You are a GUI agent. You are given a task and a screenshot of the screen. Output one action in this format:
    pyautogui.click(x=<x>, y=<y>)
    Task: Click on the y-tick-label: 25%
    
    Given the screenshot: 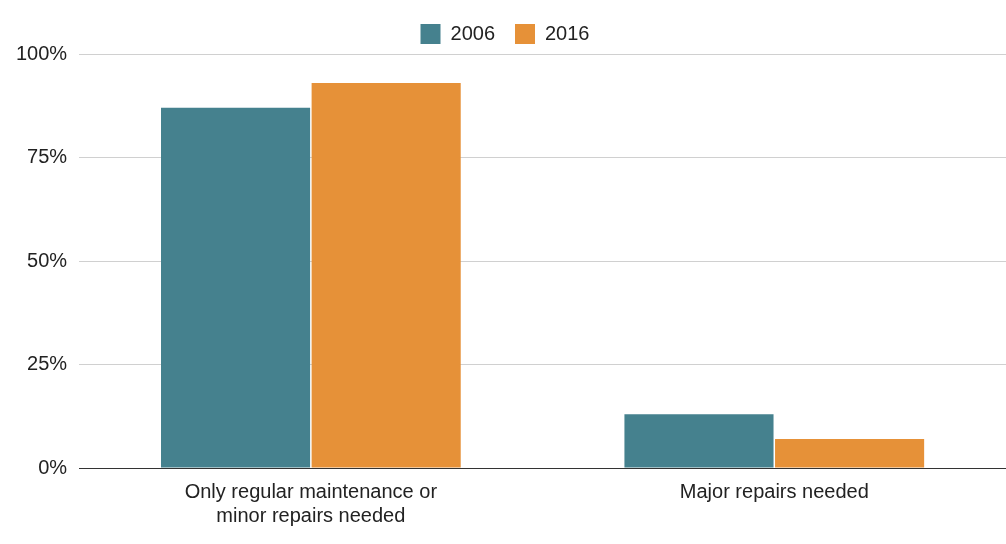 What is the action you would take?
    pyautogui.click(x=47, y=363)
    